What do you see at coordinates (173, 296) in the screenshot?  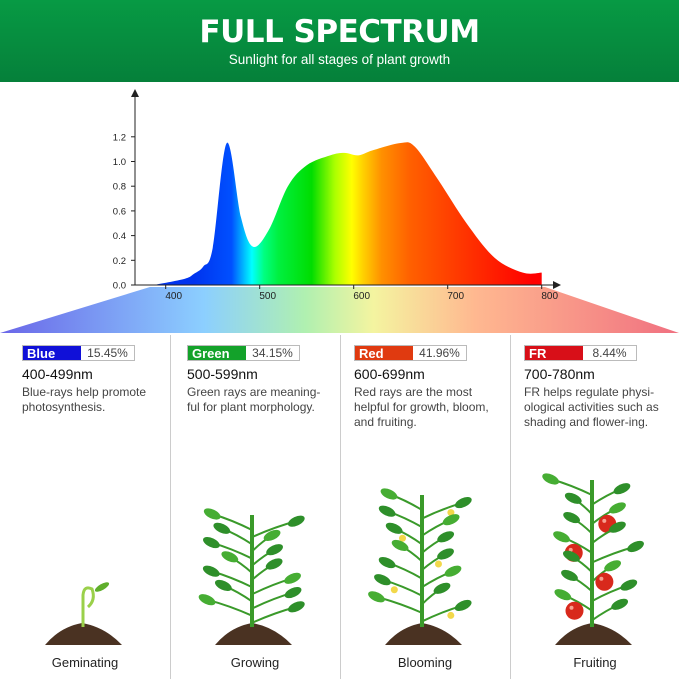 I see `x-tick-label: 400` at bounding box center [173, 296].